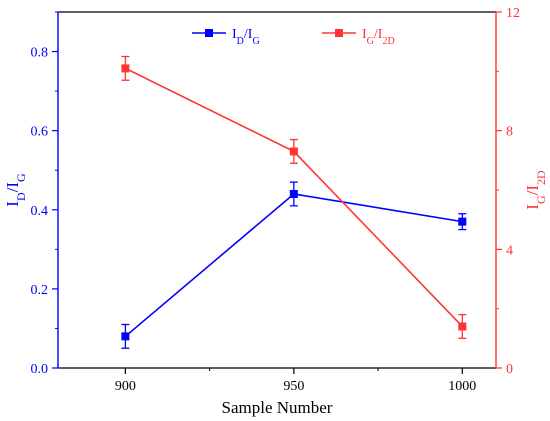  What do you see at coordinates (509, 132) in the screenshot?
I see `y-right-tick-label: 8` at bounding box center [509, 132].